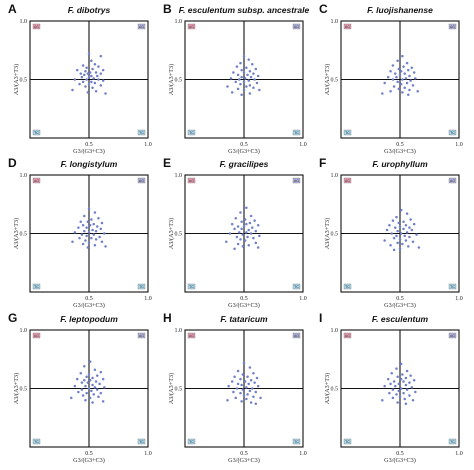 This screenshot has width=474, height=470. What do you see at coordinates (244, 319) in the screenshot?
I see `panel-title: F. tataricum` at bounding box center [244, 319].